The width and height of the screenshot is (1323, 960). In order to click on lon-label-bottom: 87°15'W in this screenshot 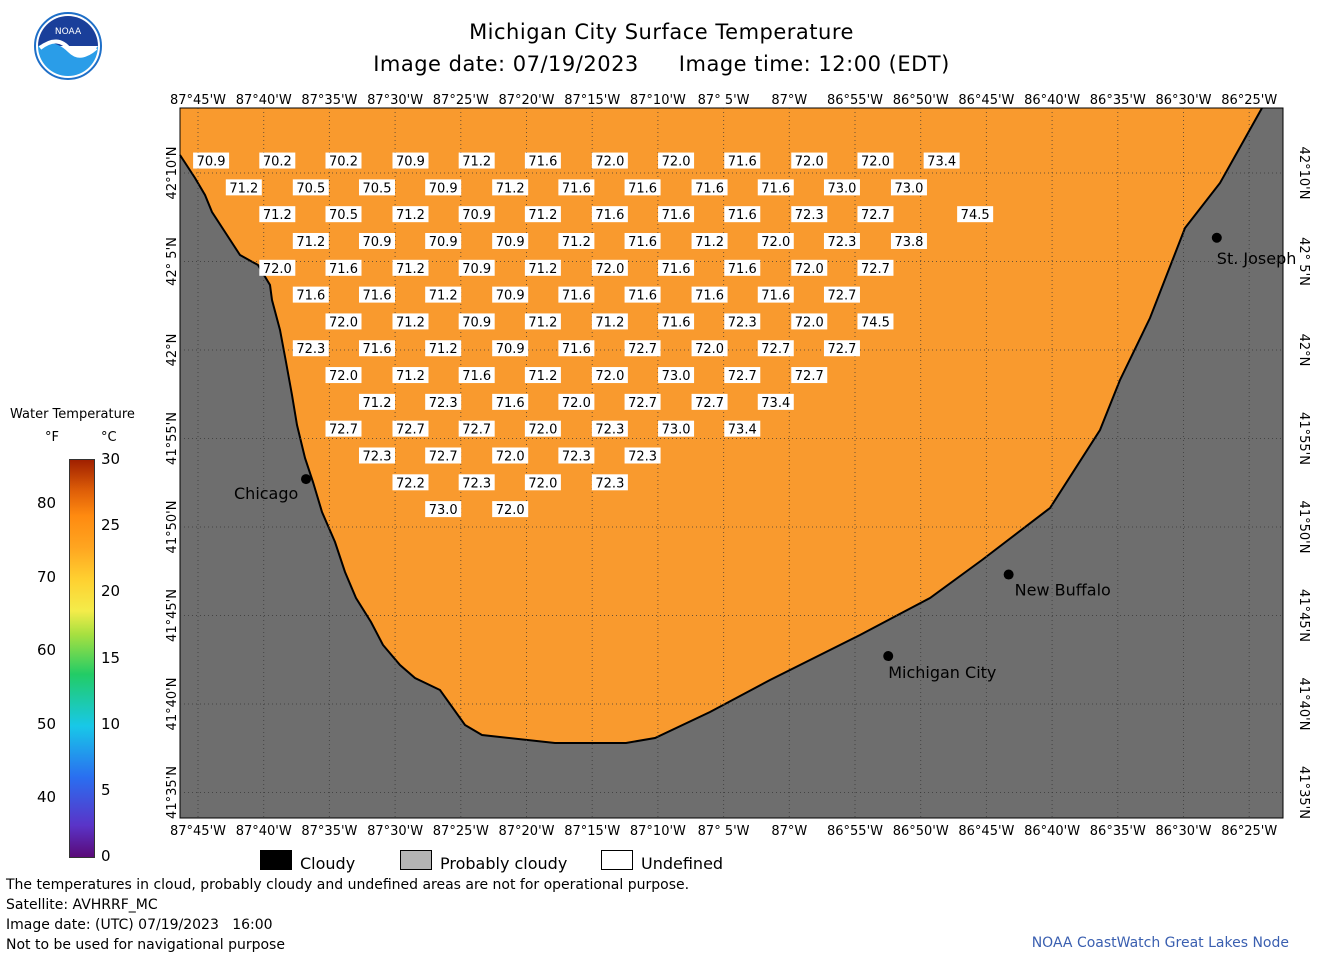, I will do `click(592, 831)`.